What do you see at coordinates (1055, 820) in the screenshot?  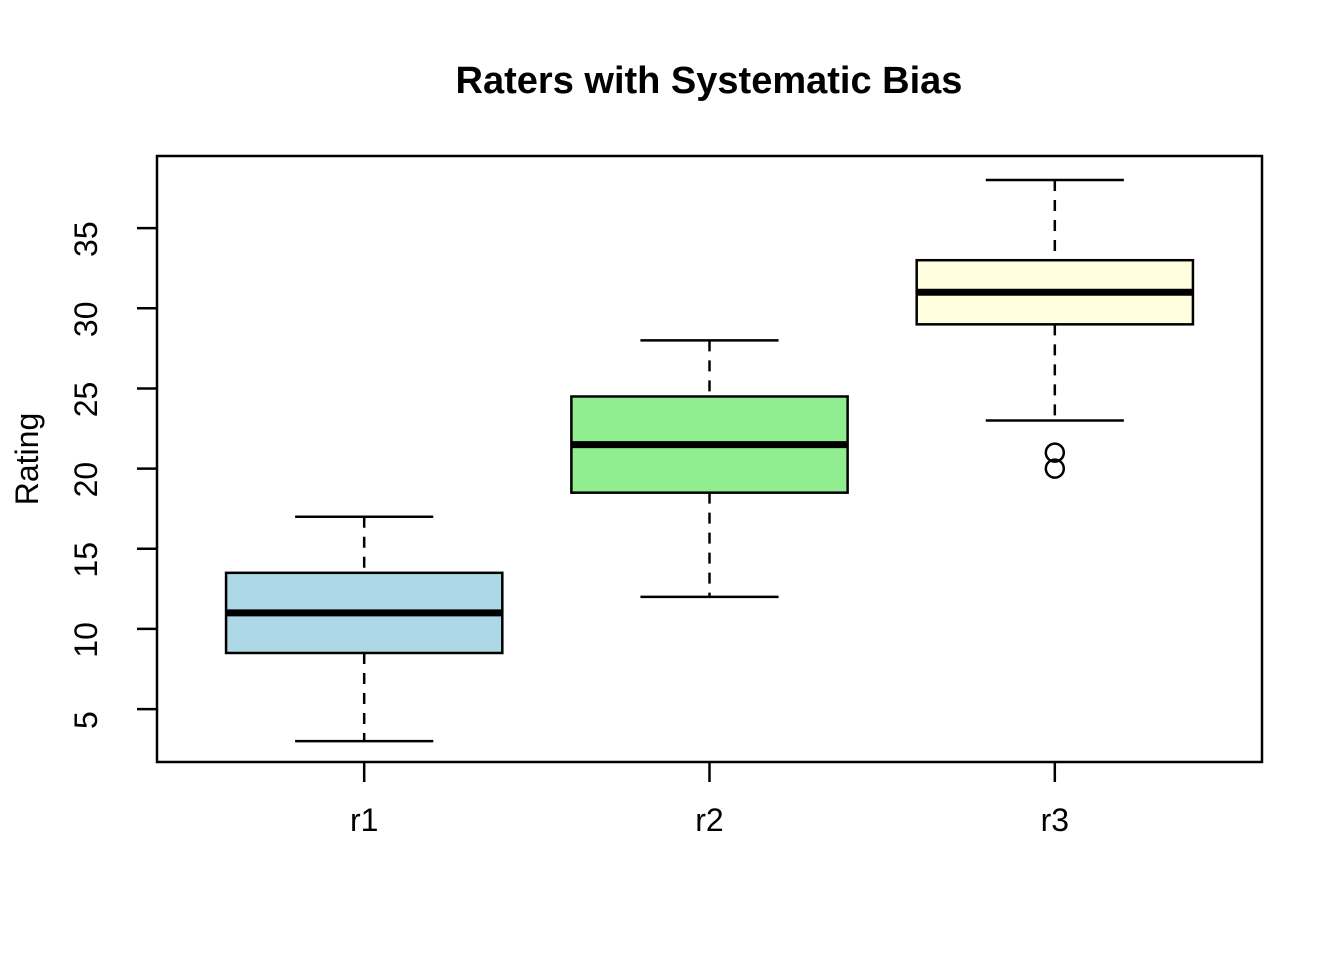 I see `x-tick-label-r3: r3` at bounding box center [1055, 820].